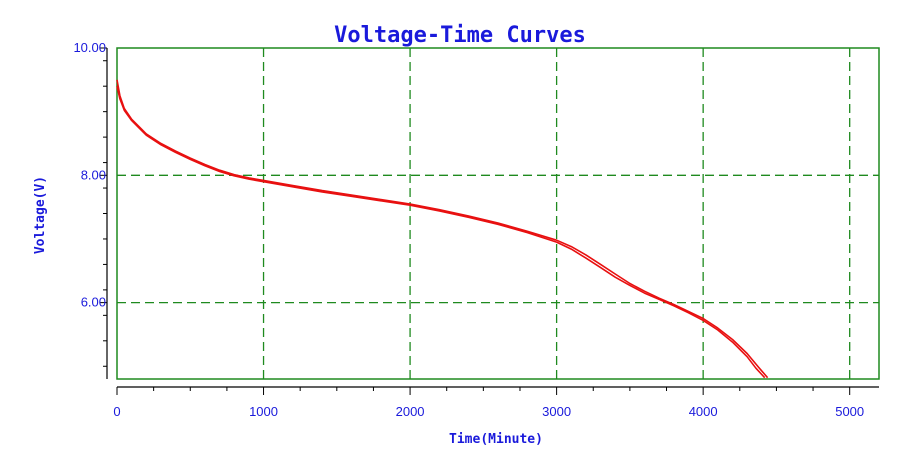 The width and height of the screenshot is (914, 464). What do you see at coordinates (90, 203) in the screenshot?
I see `y-axis-ticks: 6.00 8.00 10.00` at bounding box center [90, 203].